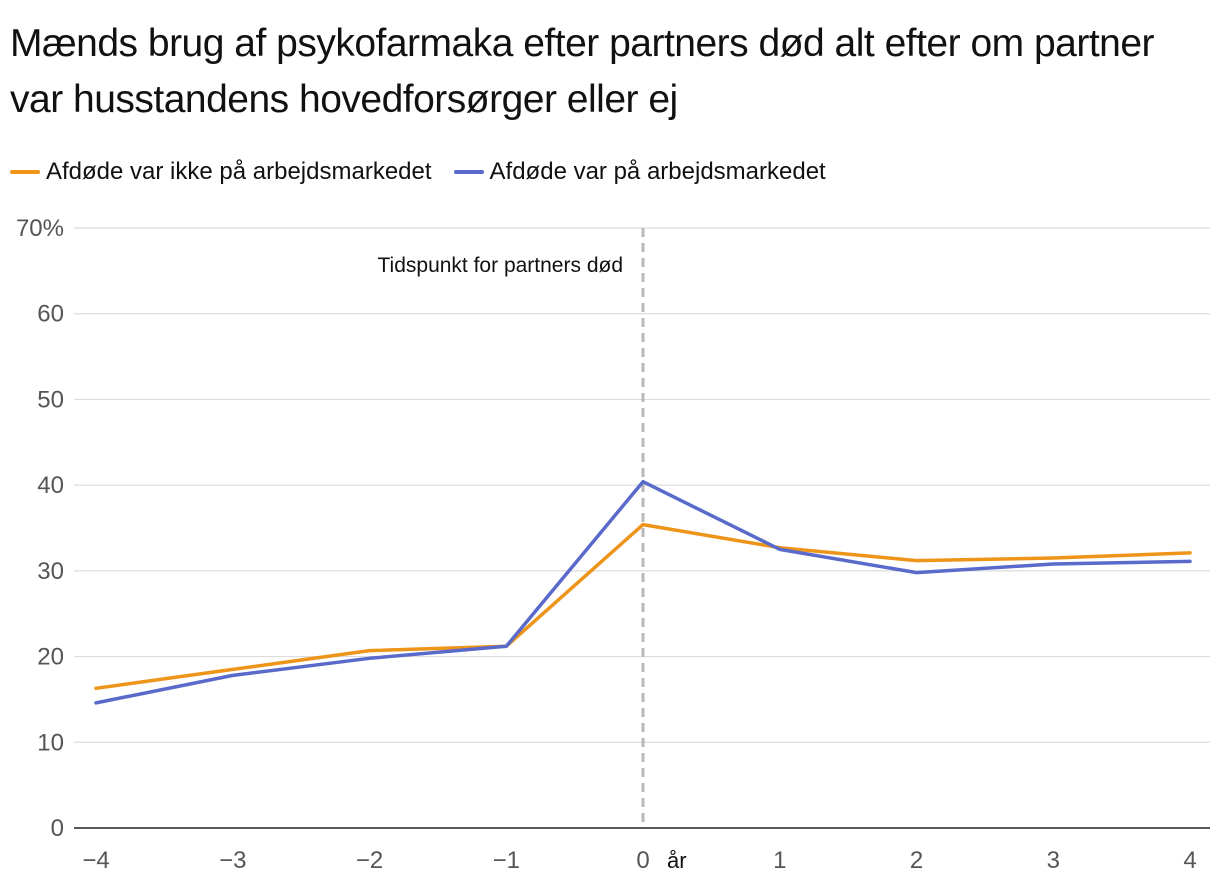  What do you see at coordinates (57, 828) in the screenshot?
I see `y-tick-label-0: 0` at bounding box center [57, 828].